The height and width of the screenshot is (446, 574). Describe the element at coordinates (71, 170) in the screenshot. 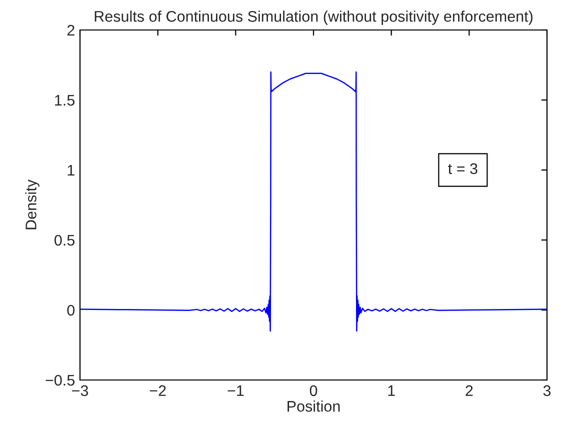

I see `y-tick-label: 1` at that location.